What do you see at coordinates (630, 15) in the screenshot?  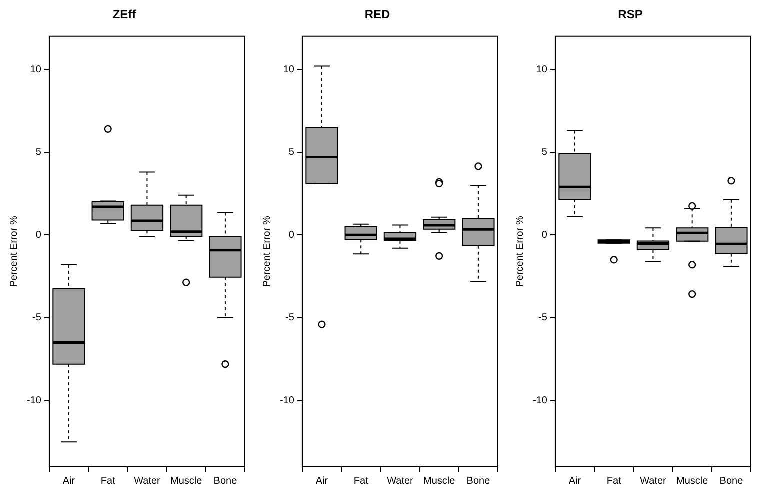 I see `chart-title: RSP` at bounding box center [630, 15].